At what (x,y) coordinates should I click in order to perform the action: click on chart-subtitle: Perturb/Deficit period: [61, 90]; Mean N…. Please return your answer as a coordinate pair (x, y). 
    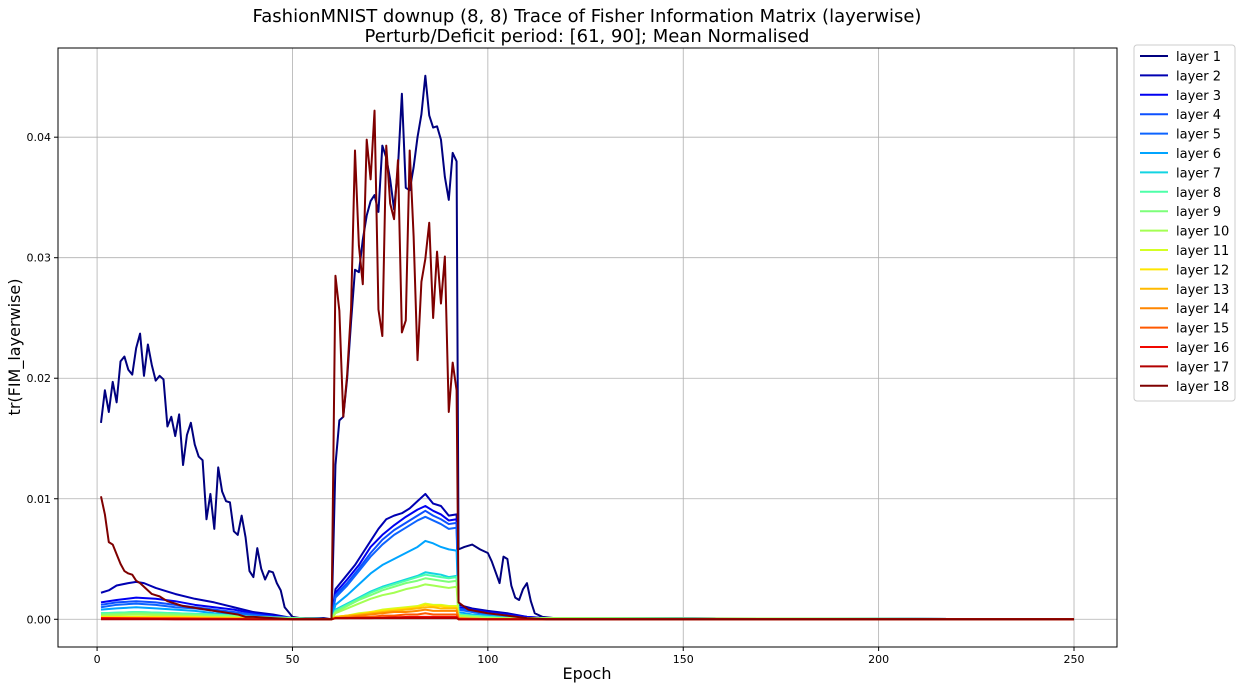
    Looking at the image, I should click on (587, 36).